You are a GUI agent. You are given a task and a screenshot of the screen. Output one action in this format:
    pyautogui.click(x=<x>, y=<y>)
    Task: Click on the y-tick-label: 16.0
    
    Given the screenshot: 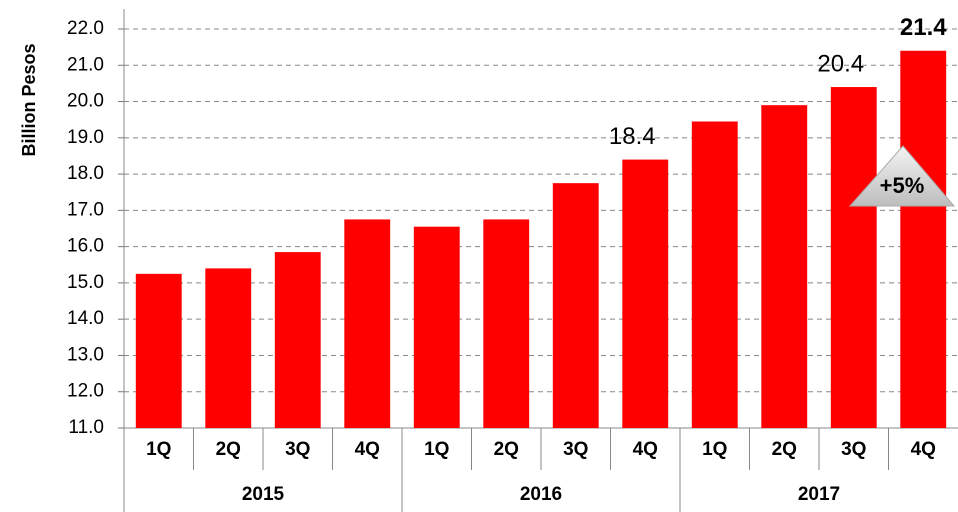 What is the action you would take?
    pyautogui.click(x=85, y=246)
    